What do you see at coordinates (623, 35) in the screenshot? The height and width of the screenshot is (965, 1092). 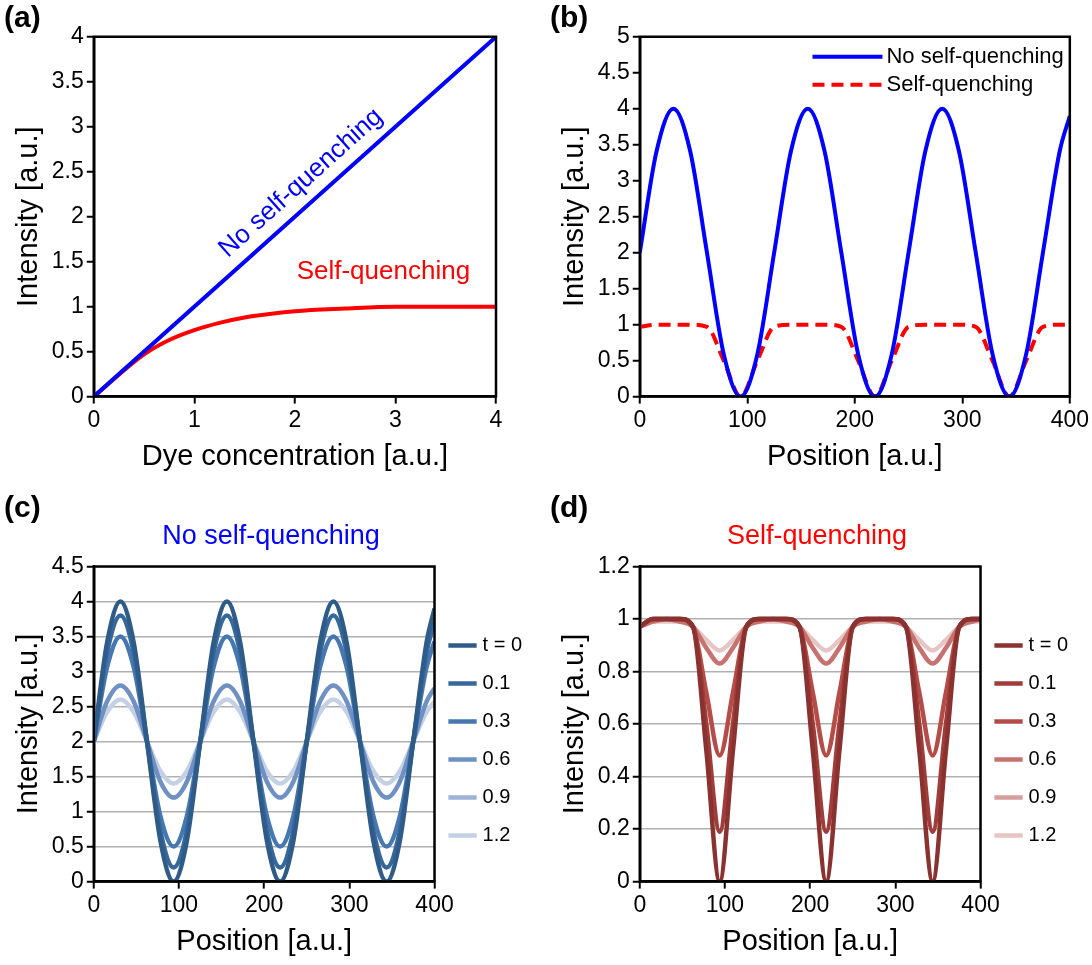 I see `y-tick-label: 5` at bounding box center [623, 35].